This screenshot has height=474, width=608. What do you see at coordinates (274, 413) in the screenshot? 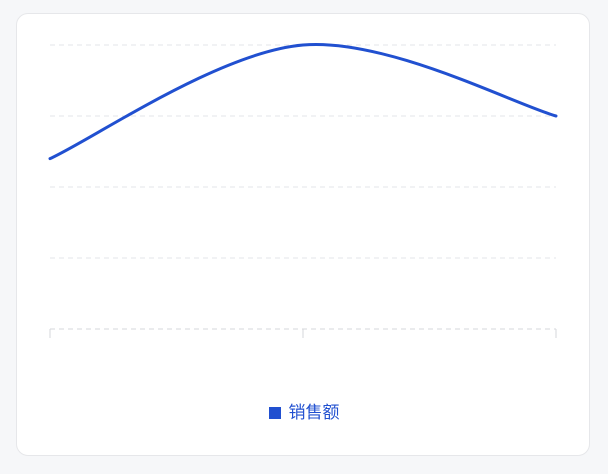
I see `legend-swatch` at bounding box center [274, 413].